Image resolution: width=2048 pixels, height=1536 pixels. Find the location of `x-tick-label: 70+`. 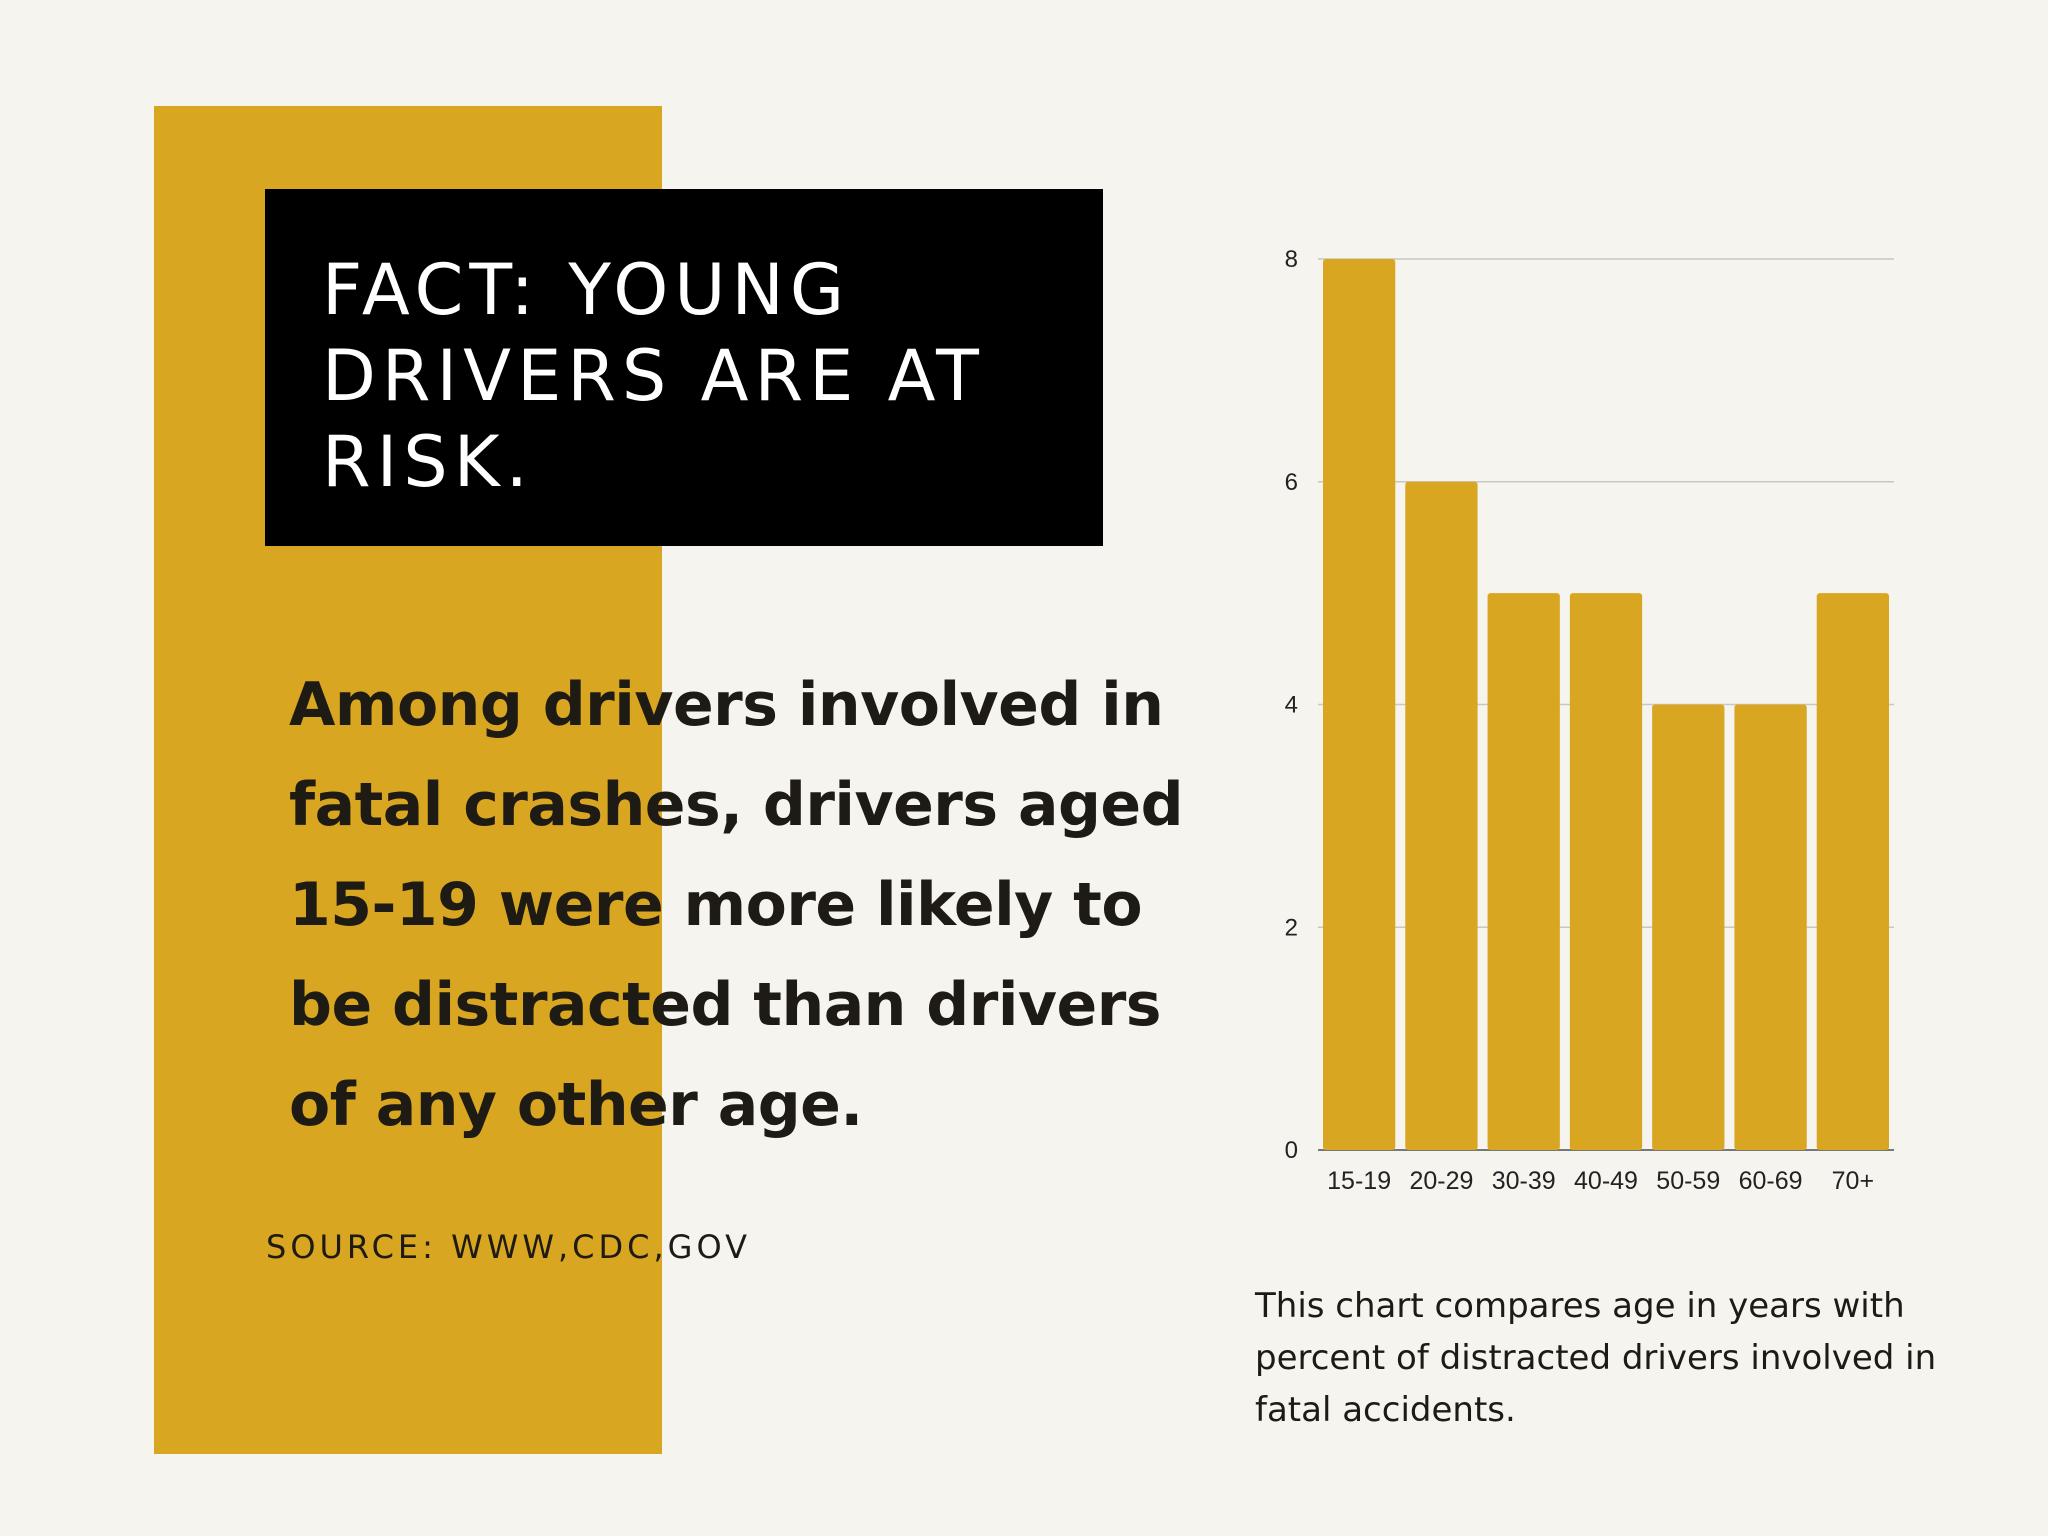

x-tick-label: 70+ is located at coordinates (1853, 1181).